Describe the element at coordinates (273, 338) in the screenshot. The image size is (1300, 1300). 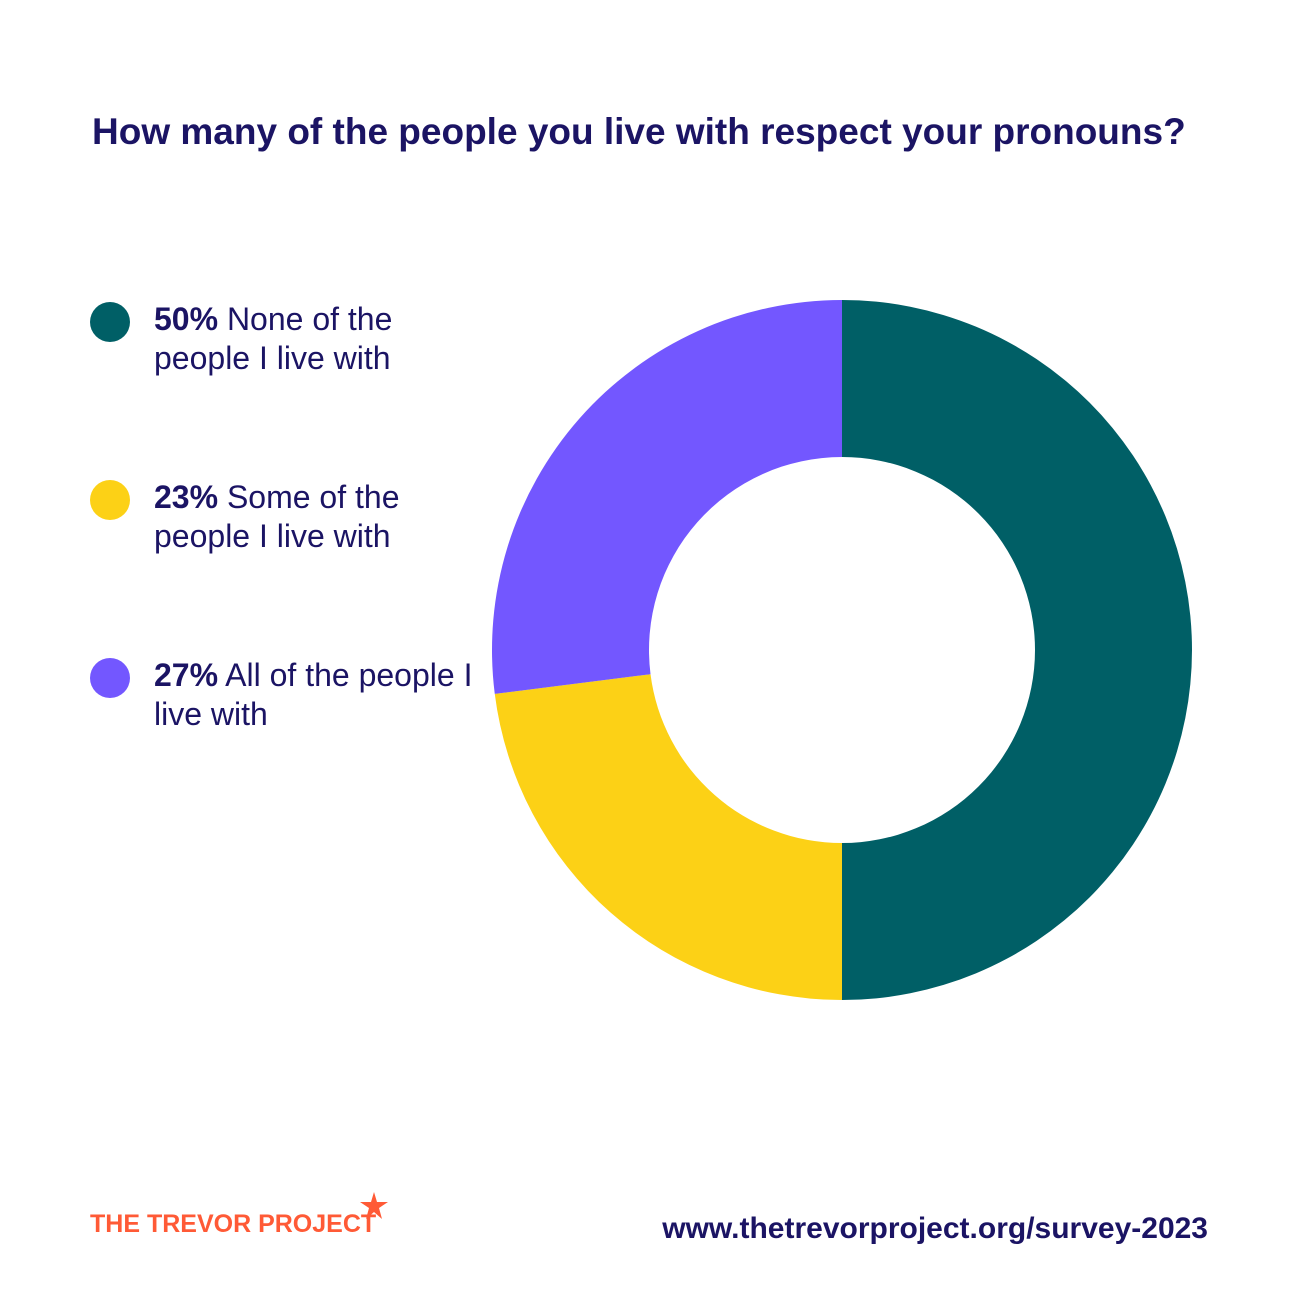
I see `legend-label-none: None of the people I live with` at that location.